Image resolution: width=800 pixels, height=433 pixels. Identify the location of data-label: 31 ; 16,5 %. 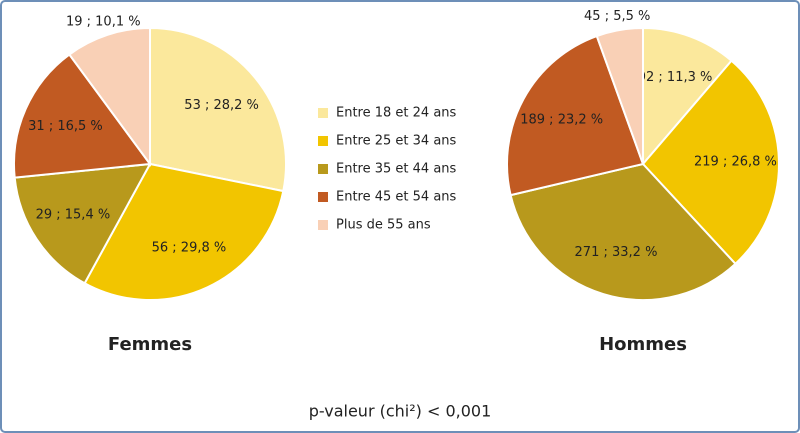
(65, 126).